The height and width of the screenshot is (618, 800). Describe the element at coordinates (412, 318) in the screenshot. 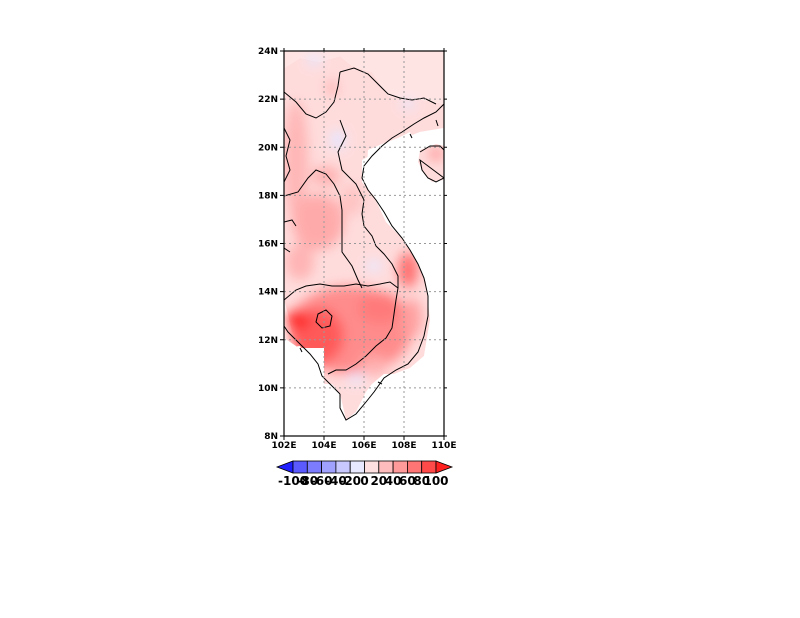

I see `blob-south-coast` at that location.